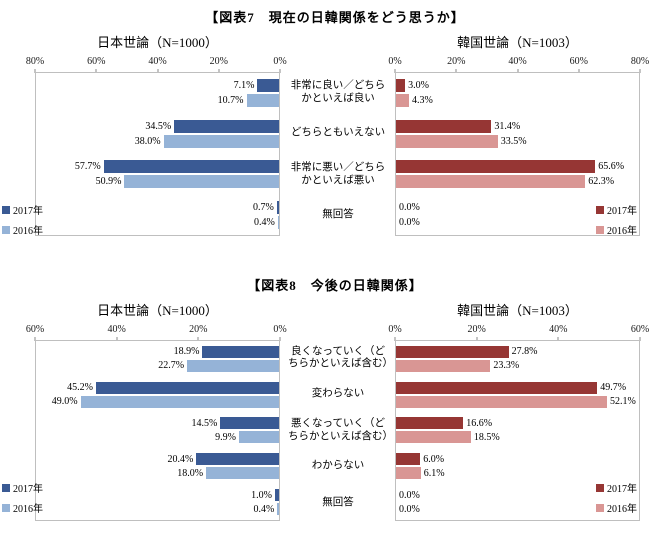 This screenshot has width=670, height=536. What do you see at coordinates (601, 182) in the screenshot?
I see `bar-value-label: 62.3%` at bounding box center [601, 182].